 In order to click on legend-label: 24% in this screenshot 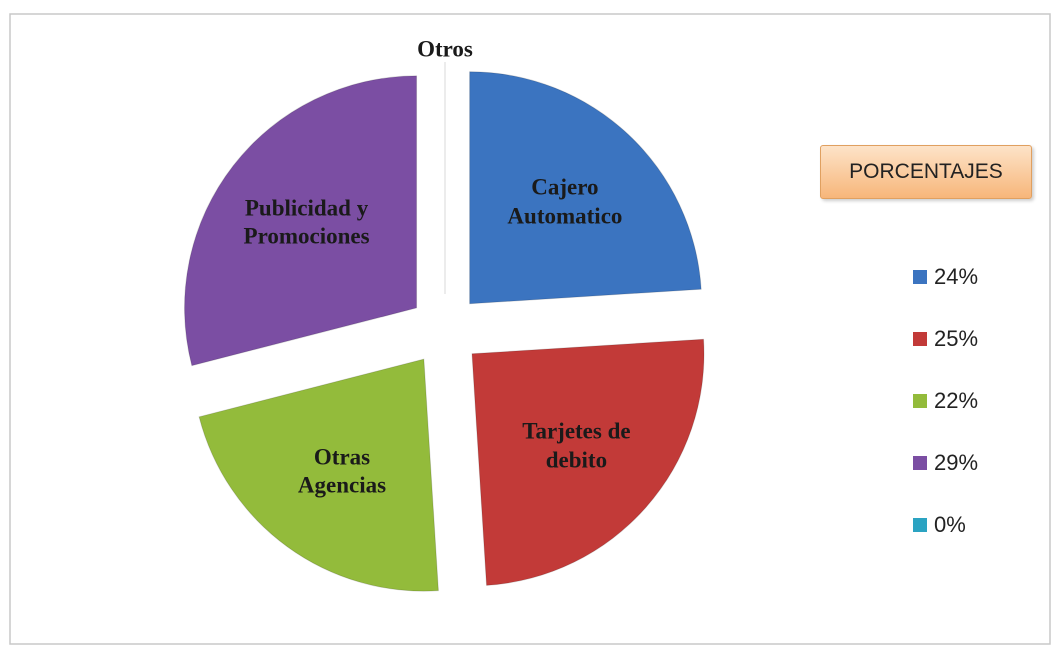, I will do `click(956, 276)`.